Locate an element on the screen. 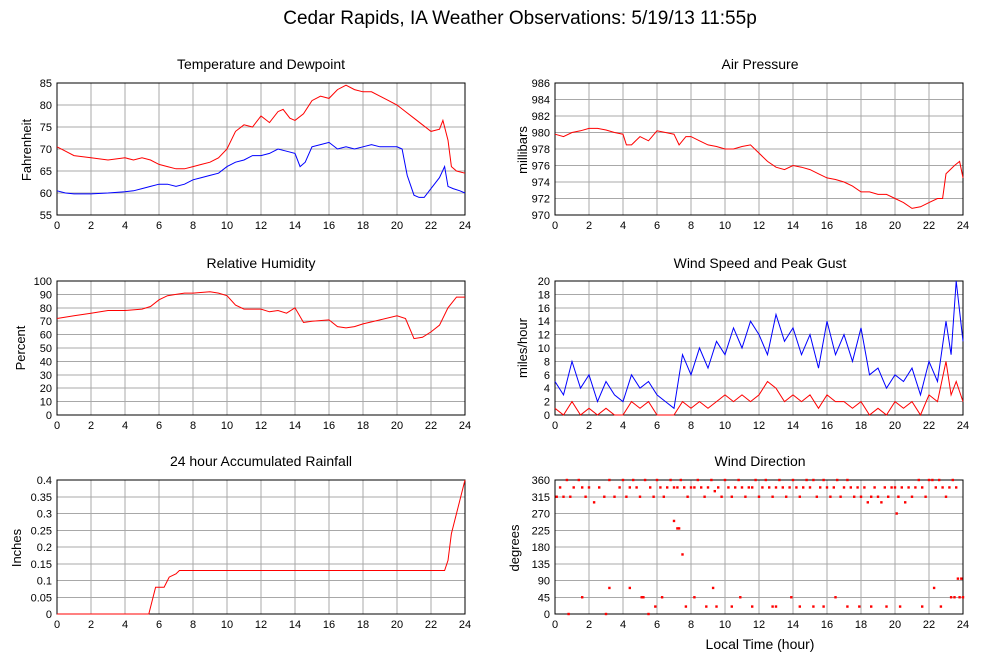 The height and width of the screenshot is (659, 999). x-tick-label: 2 is located at coordinates (91, 625).